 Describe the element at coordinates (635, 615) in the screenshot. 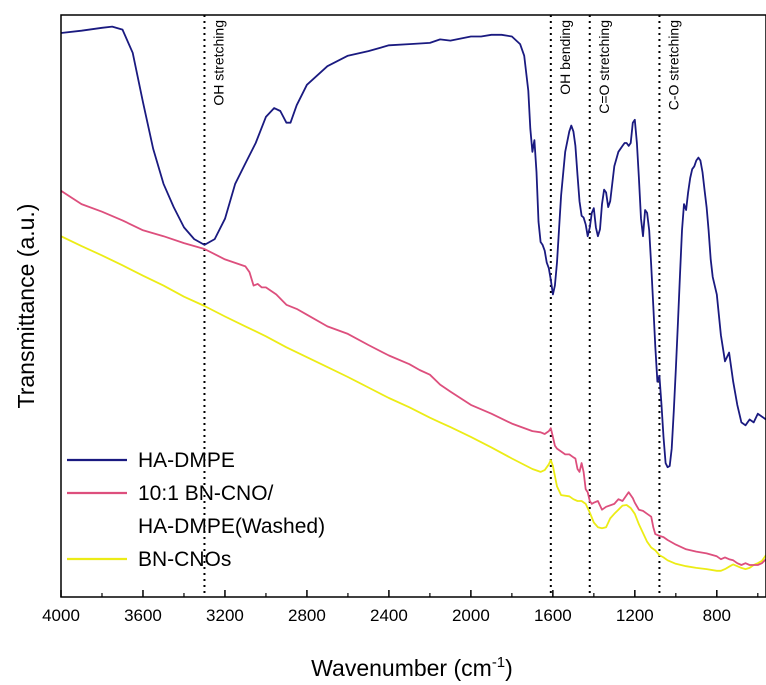

I see `x-tick-label: 1200` at that location.